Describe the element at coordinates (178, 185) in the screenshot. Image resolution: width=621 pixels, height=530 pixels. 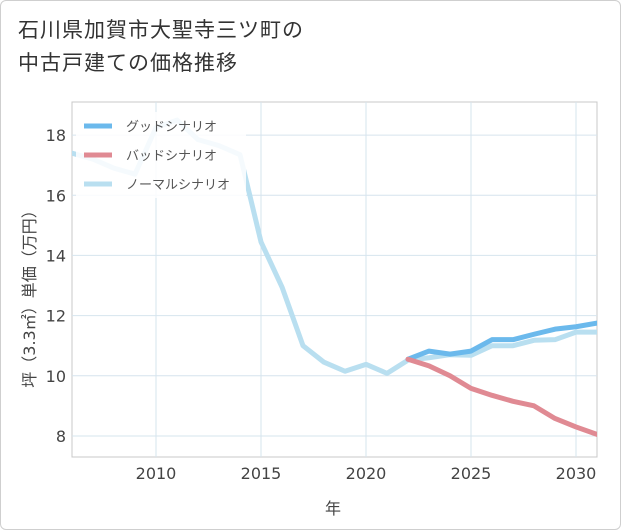
I see `legend-label: ノーマルシナリオ` at that location.